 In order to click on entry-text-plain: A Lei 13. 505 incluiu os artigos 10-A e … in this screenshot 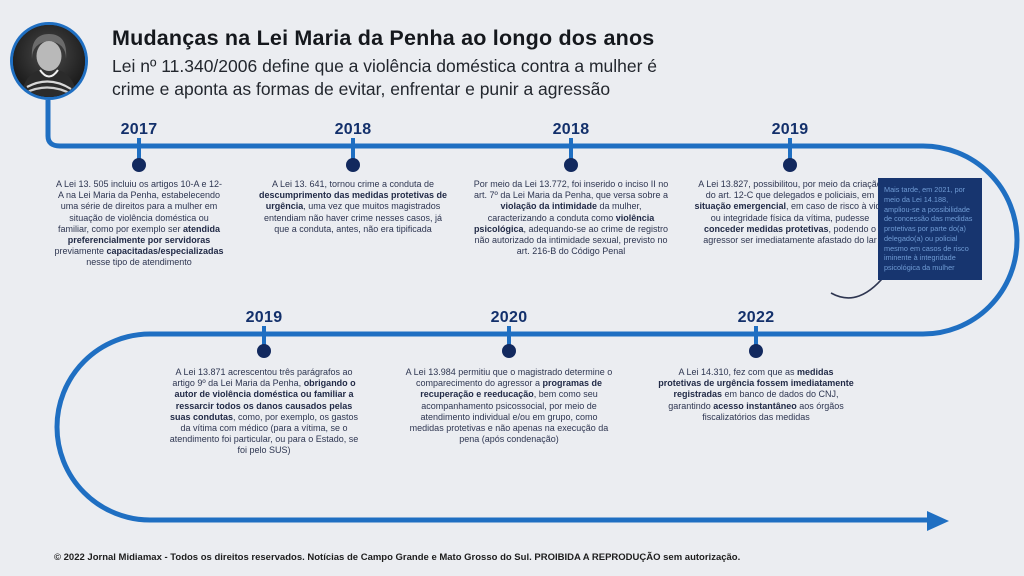, I will do `click(139, 206)`.